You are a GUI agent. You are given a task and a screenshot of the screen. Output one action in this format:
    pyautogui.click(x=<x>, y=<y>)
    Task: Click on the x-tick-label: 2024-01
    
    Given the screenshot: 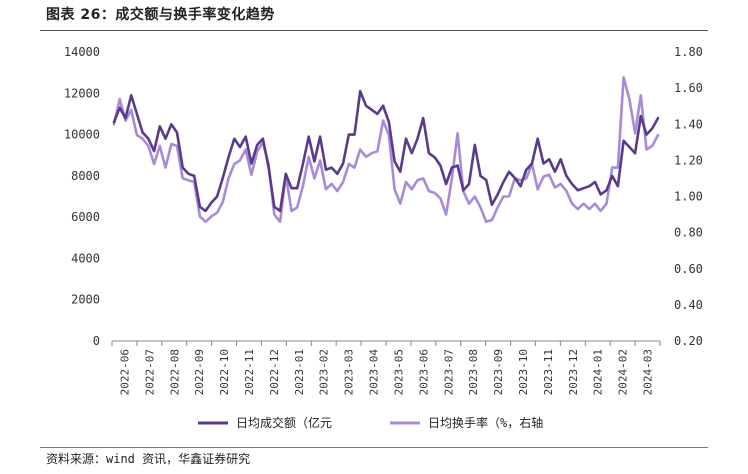 What is the action you would take?
    pyautogui.click(x=598, y=372)
    